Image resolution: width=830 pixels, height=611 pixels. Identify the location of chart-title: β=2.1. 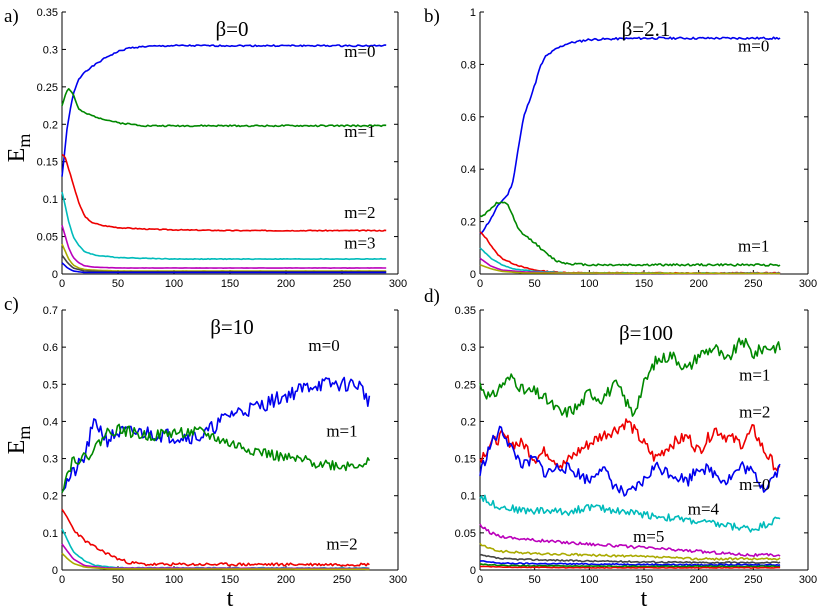
(646, 29).